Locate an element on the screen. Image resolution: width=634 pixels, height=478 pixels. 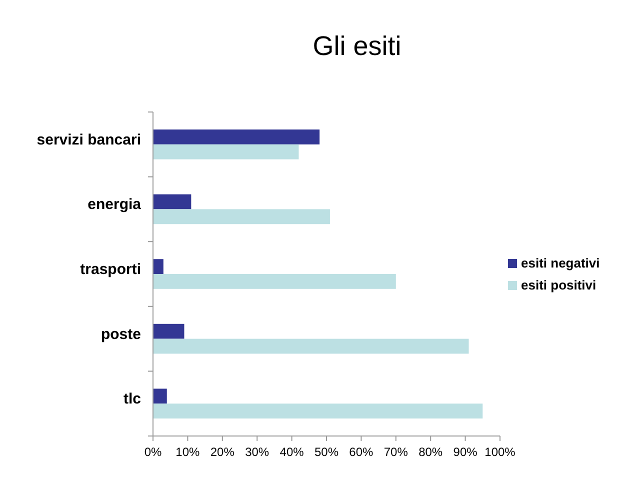
y-tick-label: poste is located at coordinates (120, 334).